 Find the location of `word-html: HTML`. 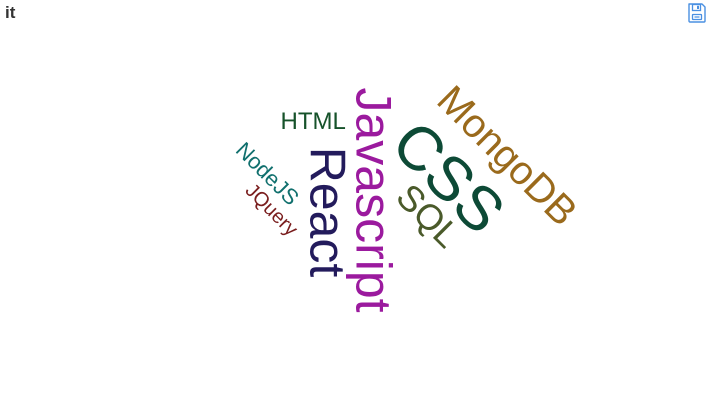

word-html: HTML is located at coordinates (313, 121).